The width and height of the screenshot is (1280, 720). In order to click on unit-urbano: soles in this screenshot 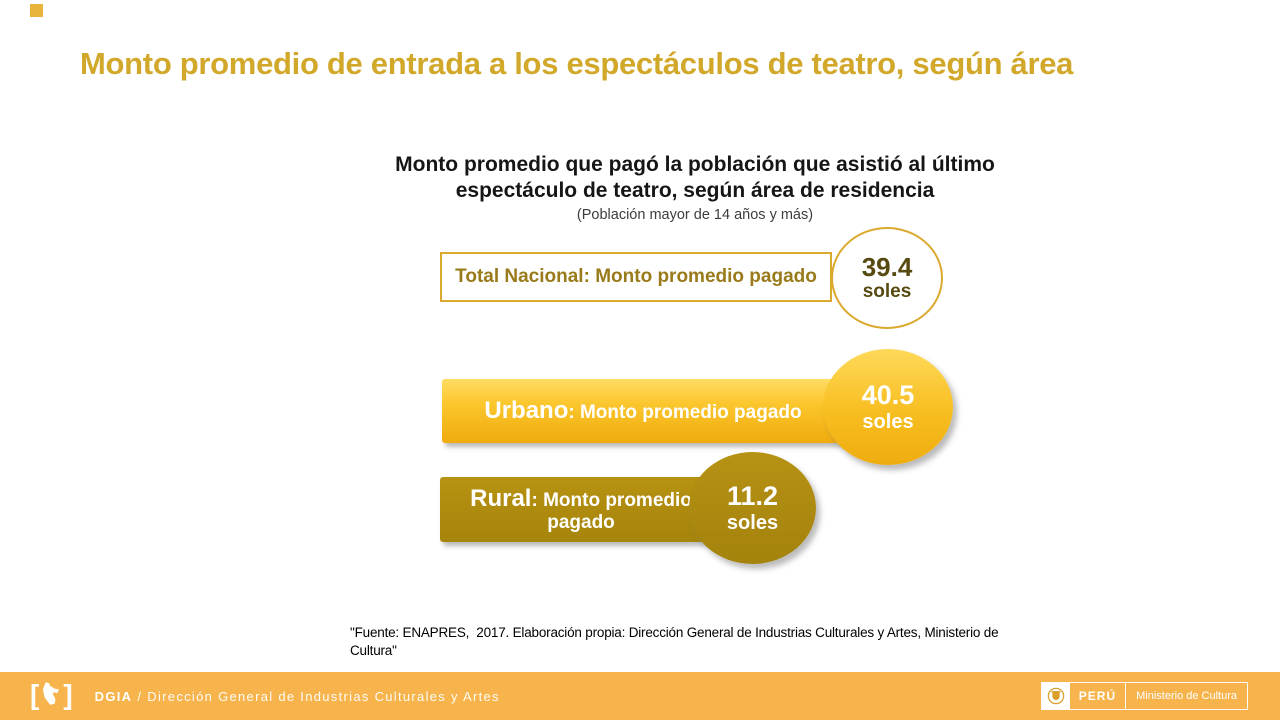, I will do `click(888, 421)`.